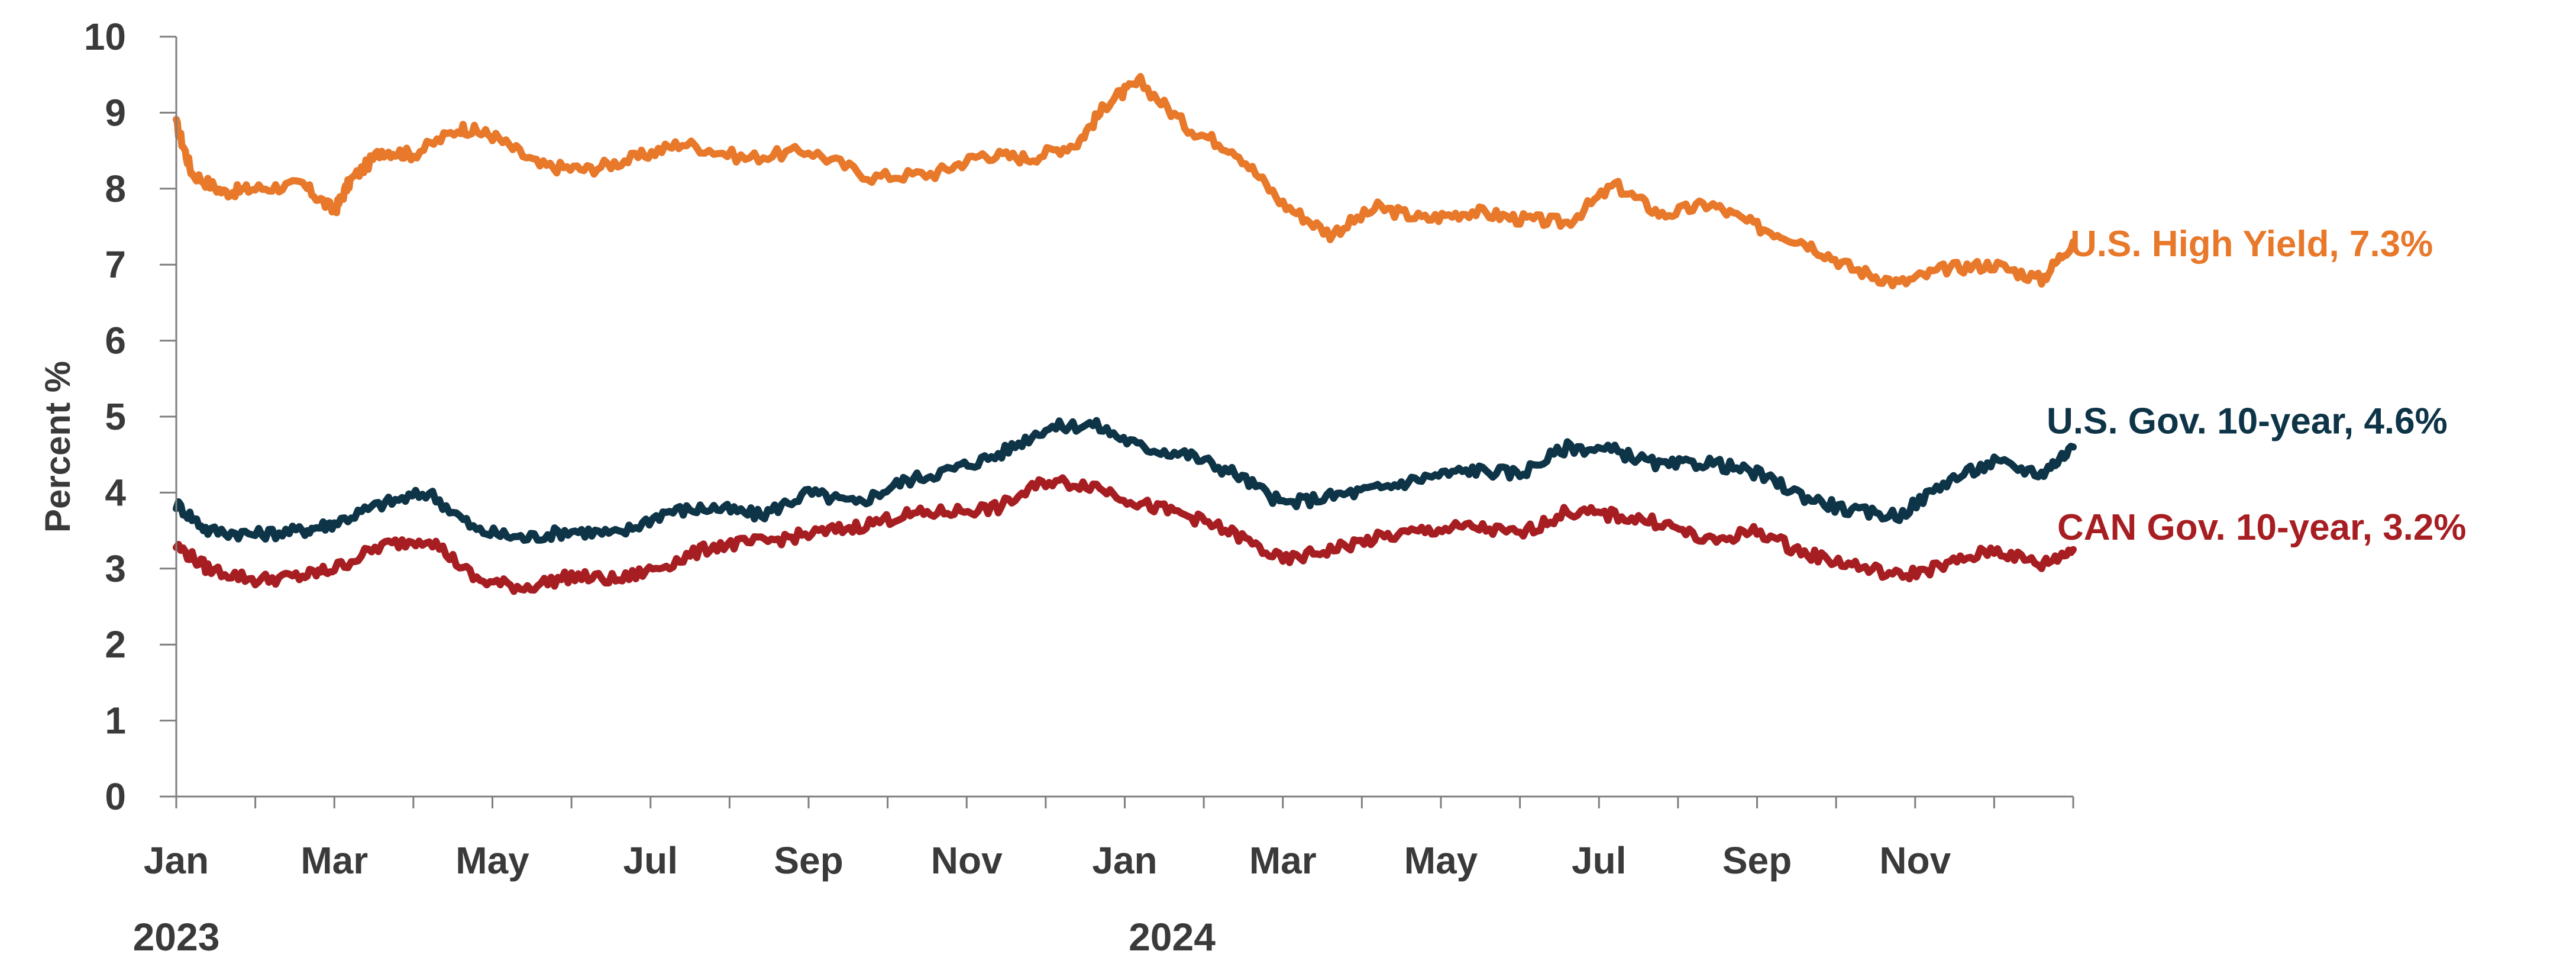  What do you see at coordinates (115, 644) in the screenshot?
I see `y-tick-label: 2` at bounding box center [115, 644].